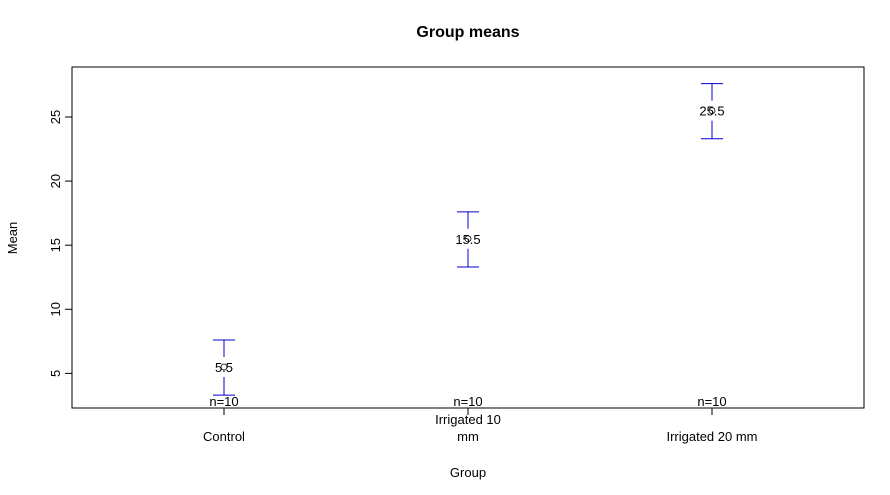 This screenshot has height=495, width=890. I want to click on mean-label: 15.5, so click(467, 239).